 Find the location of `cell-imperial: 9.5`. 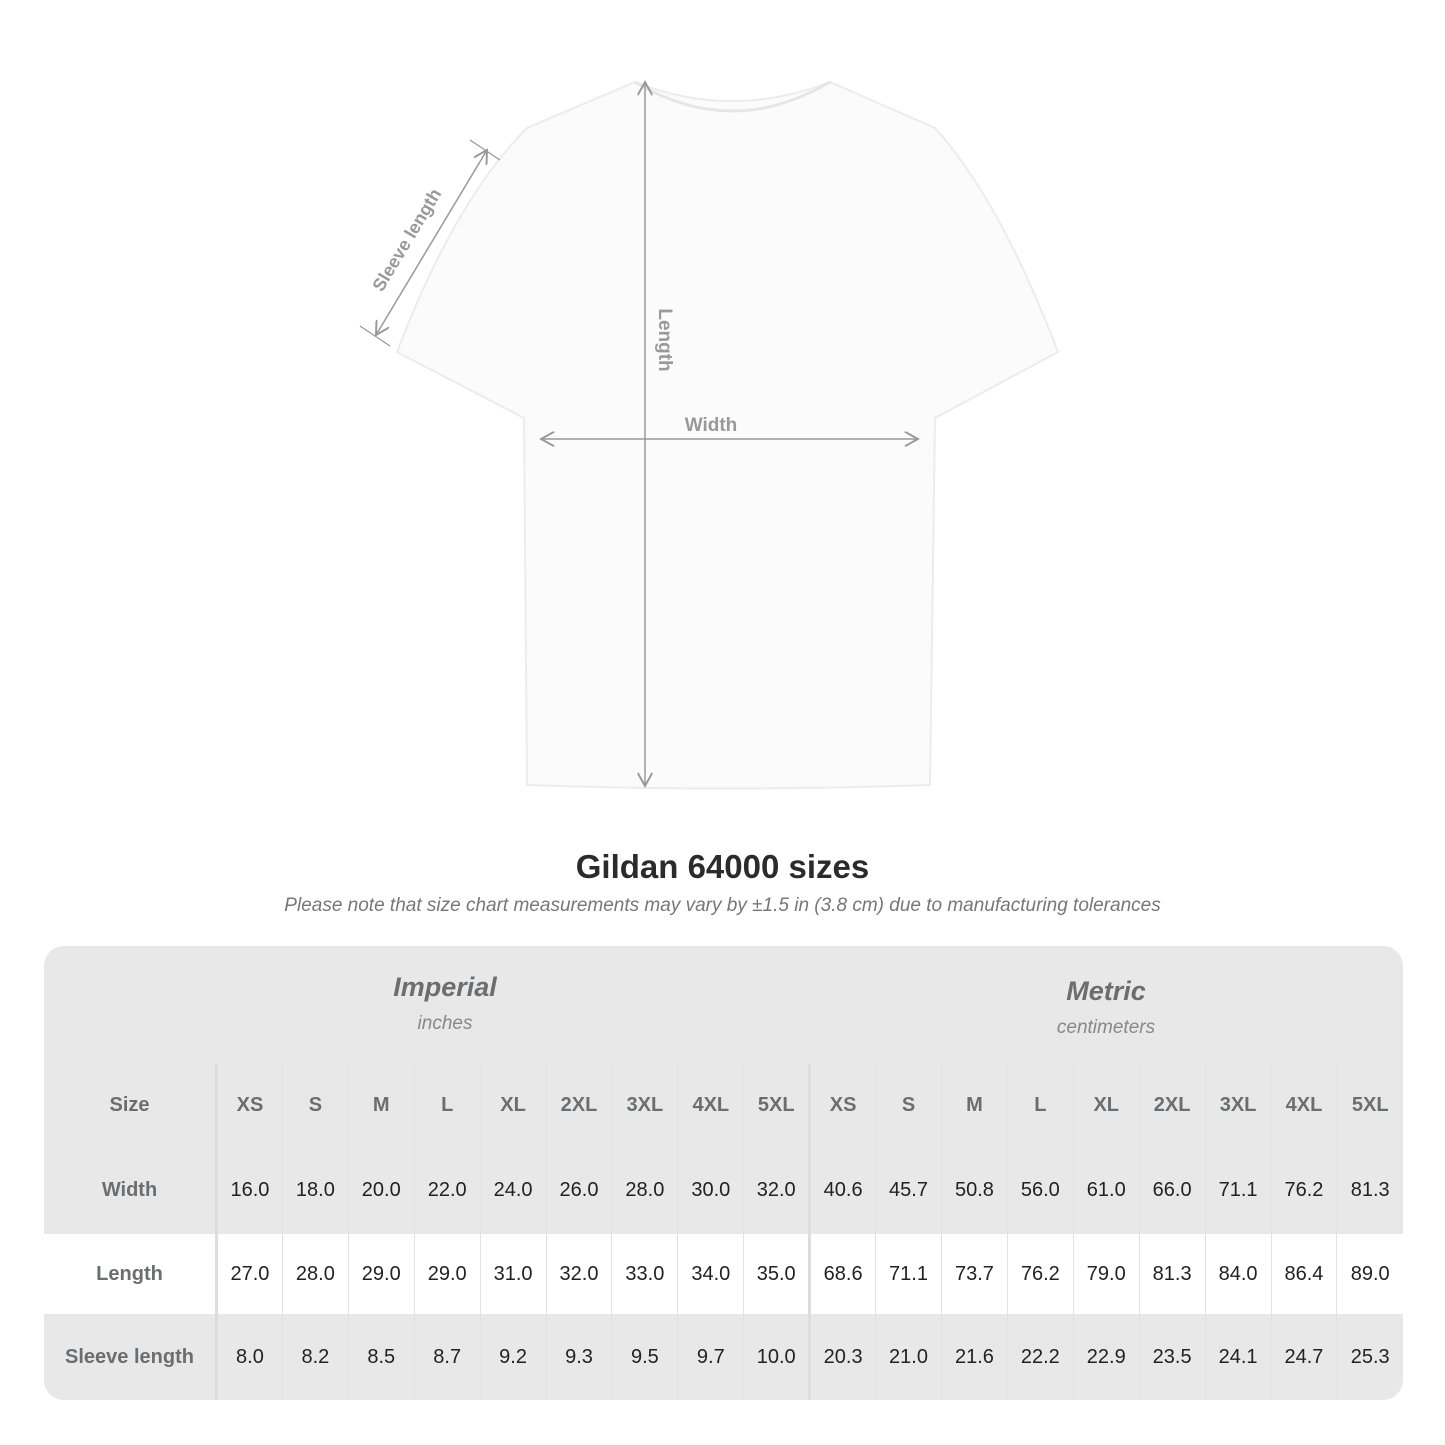

cell-imperial: 9.5 is located at coordinates (644, 1357).